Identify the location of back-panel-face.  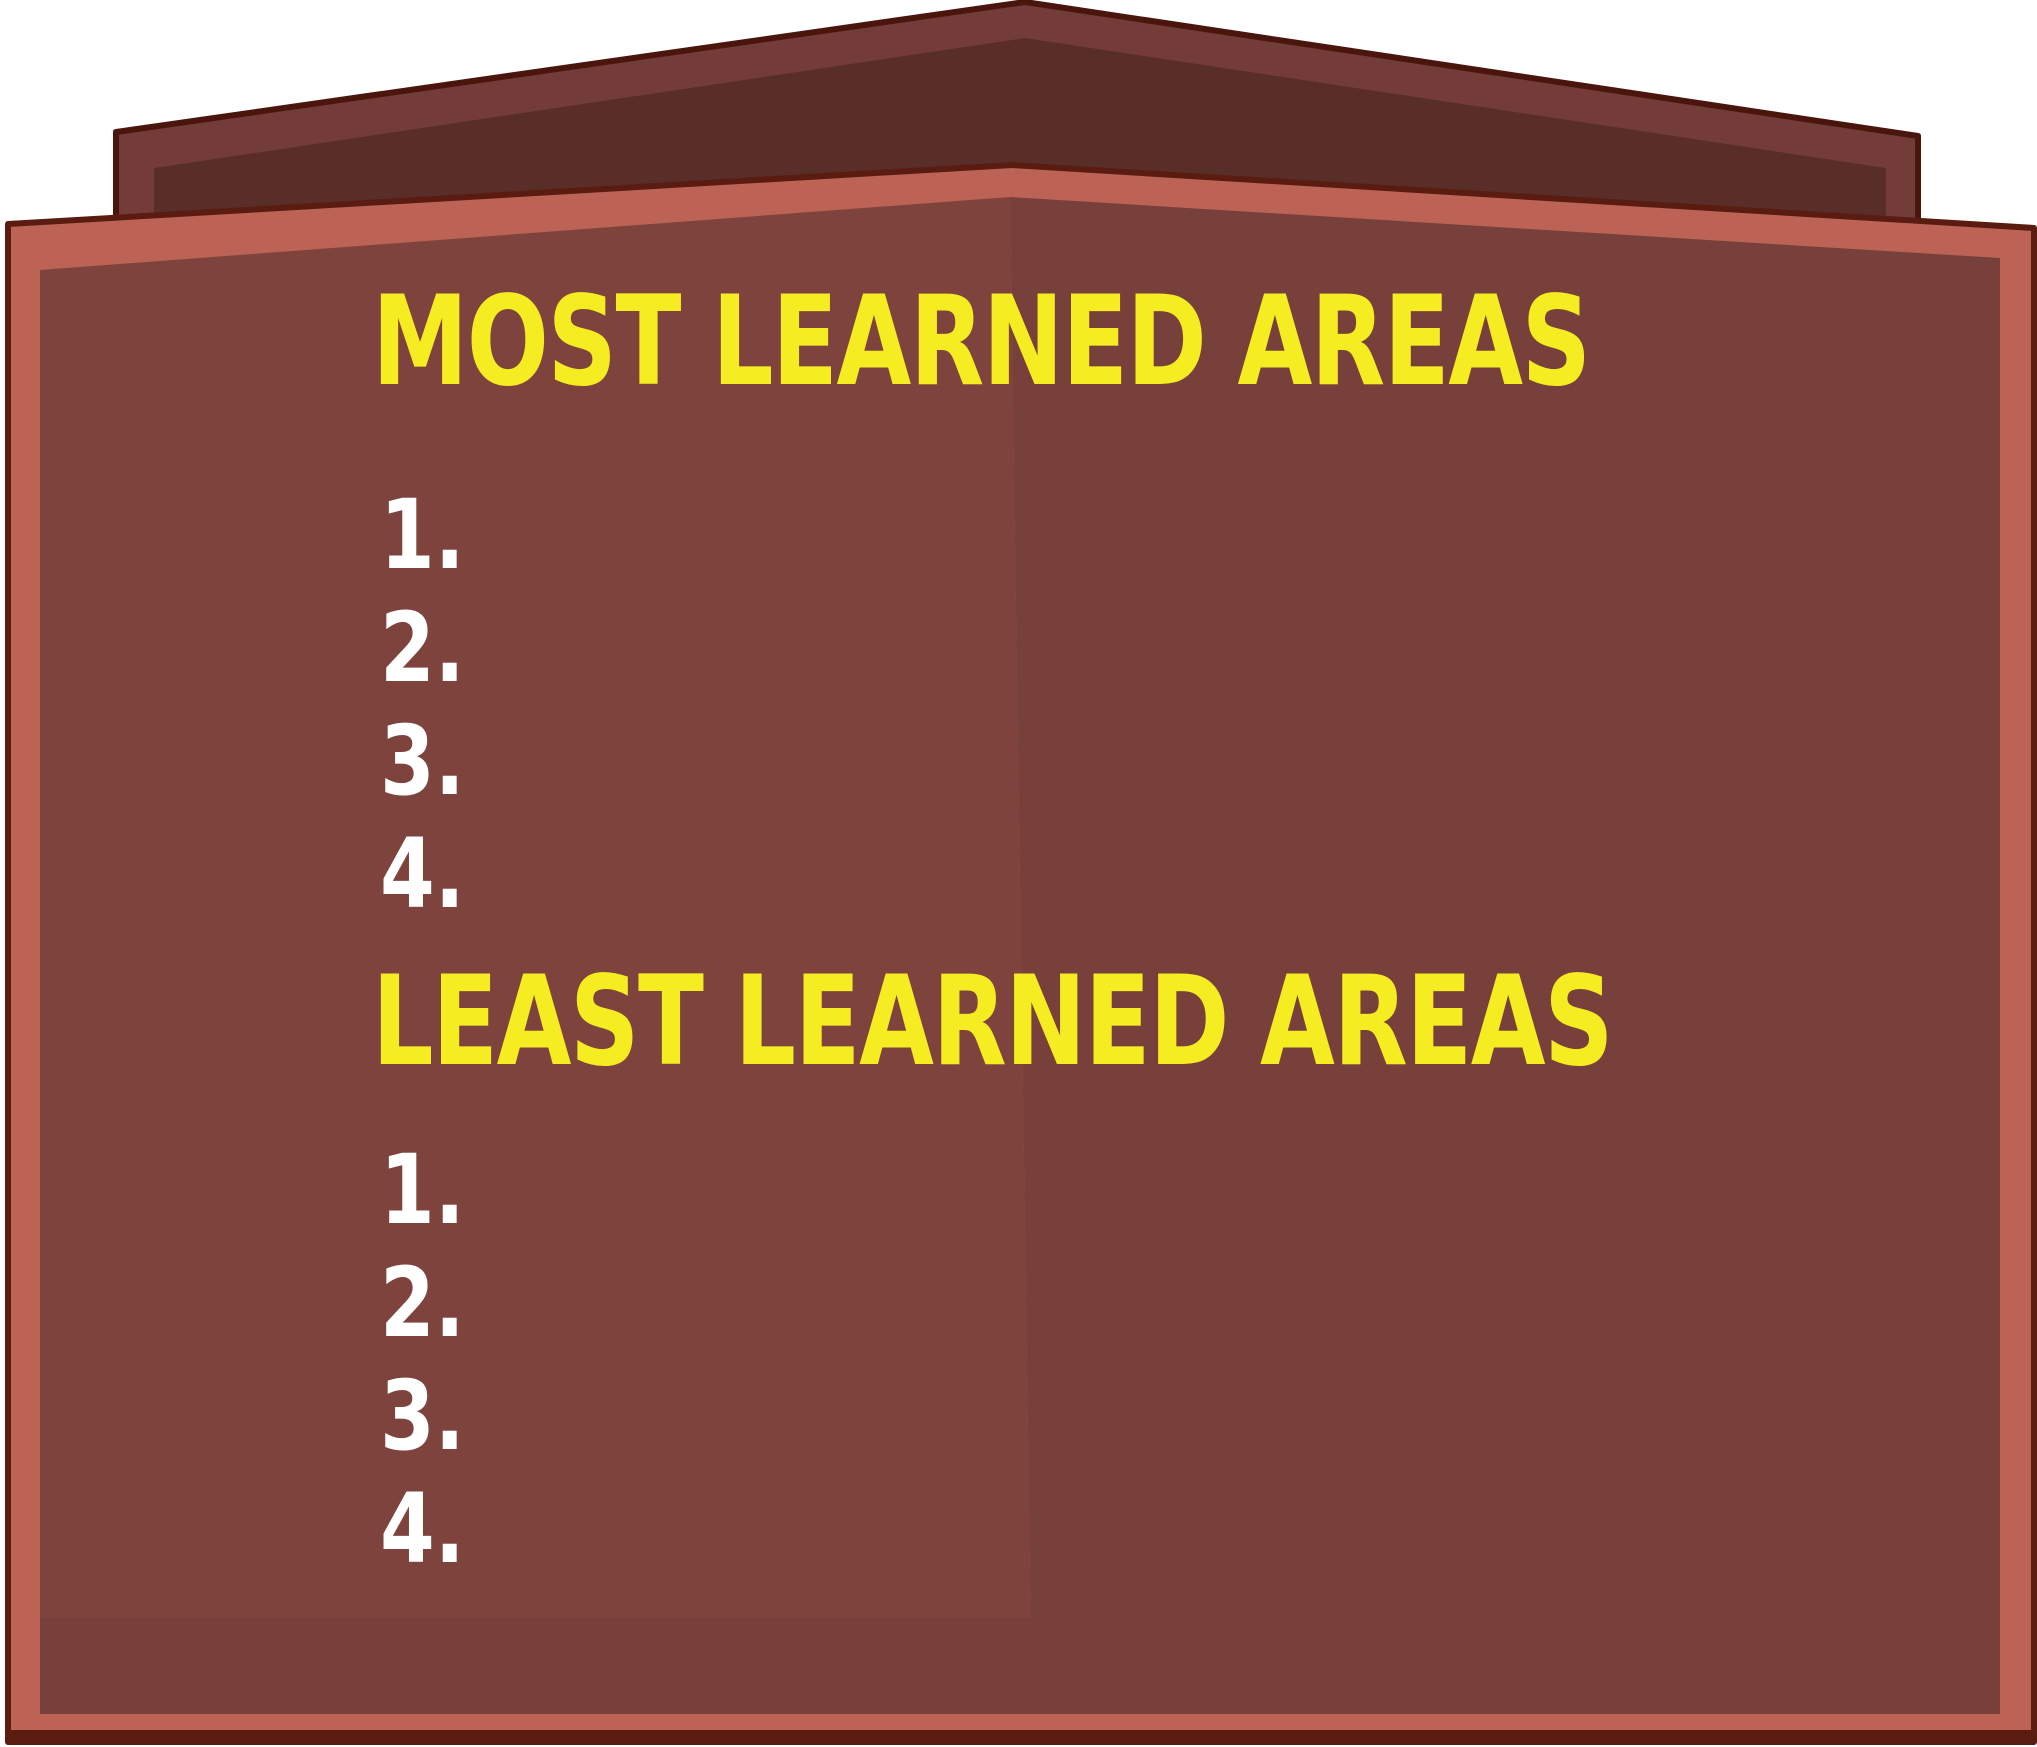
(1020, 135).